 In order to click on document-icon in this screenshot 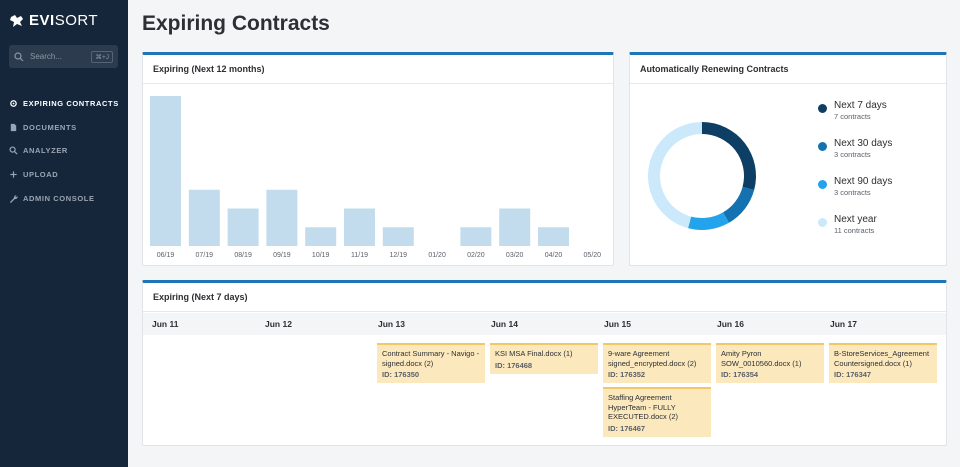, I will do `click(13, 127)`.